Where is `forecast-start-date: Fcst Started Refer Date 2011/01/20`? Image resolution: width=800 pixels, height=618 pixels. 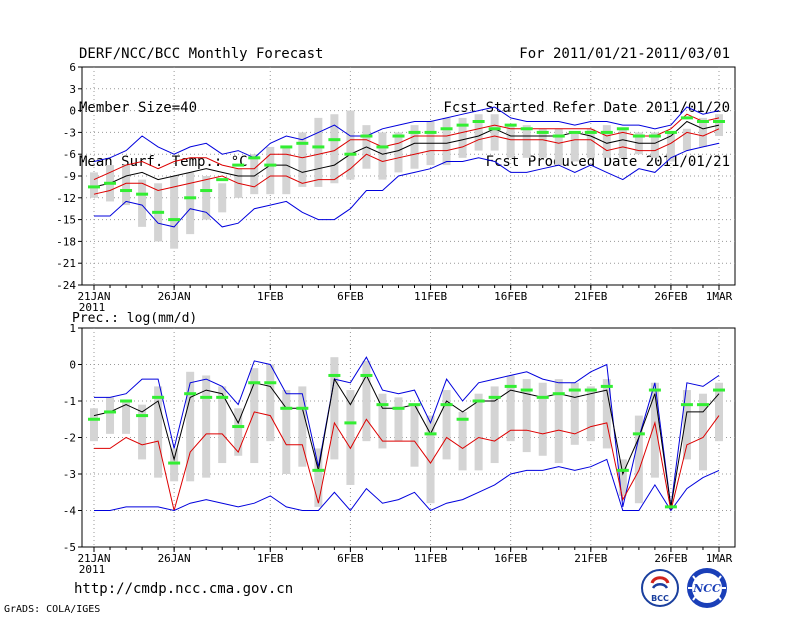 forecast-start-date: Fcst Started Refer Date 2011/01/20 is located at coordinates (586, 108).